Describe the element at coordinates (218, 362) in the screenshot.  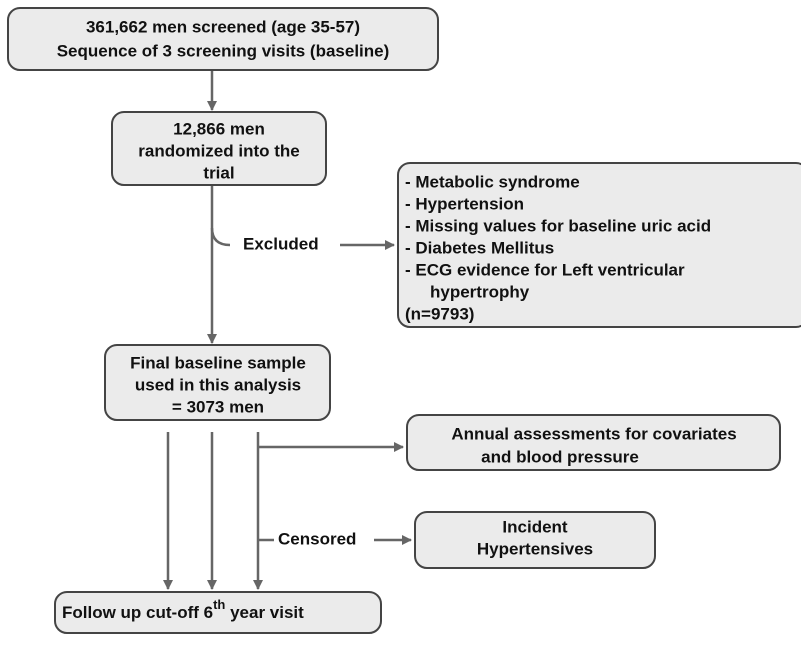
I see `node-text: Final baseline sample` at that location.